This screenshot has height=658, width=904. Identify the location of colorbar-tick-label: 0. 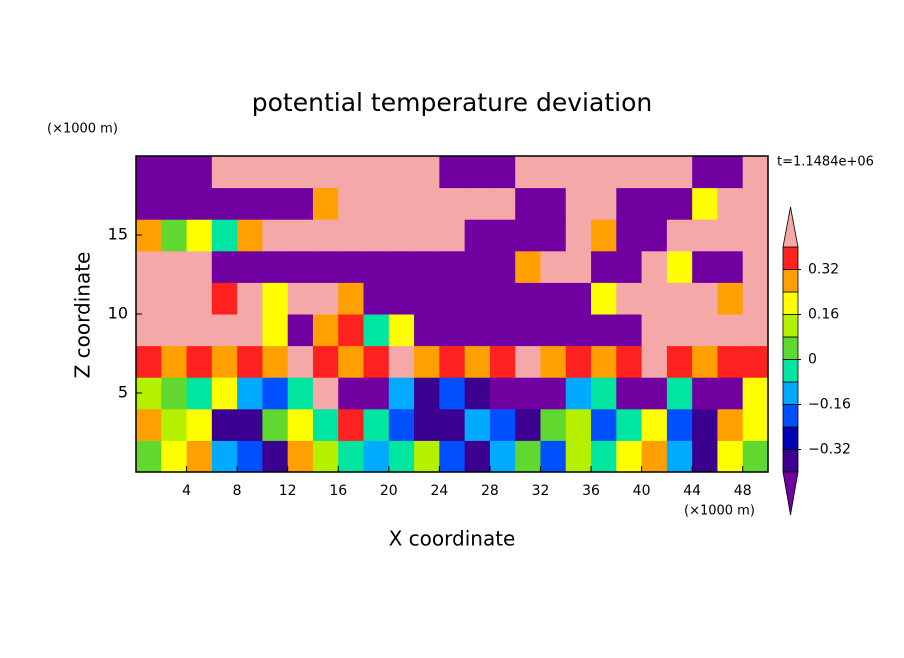
(812, 360).